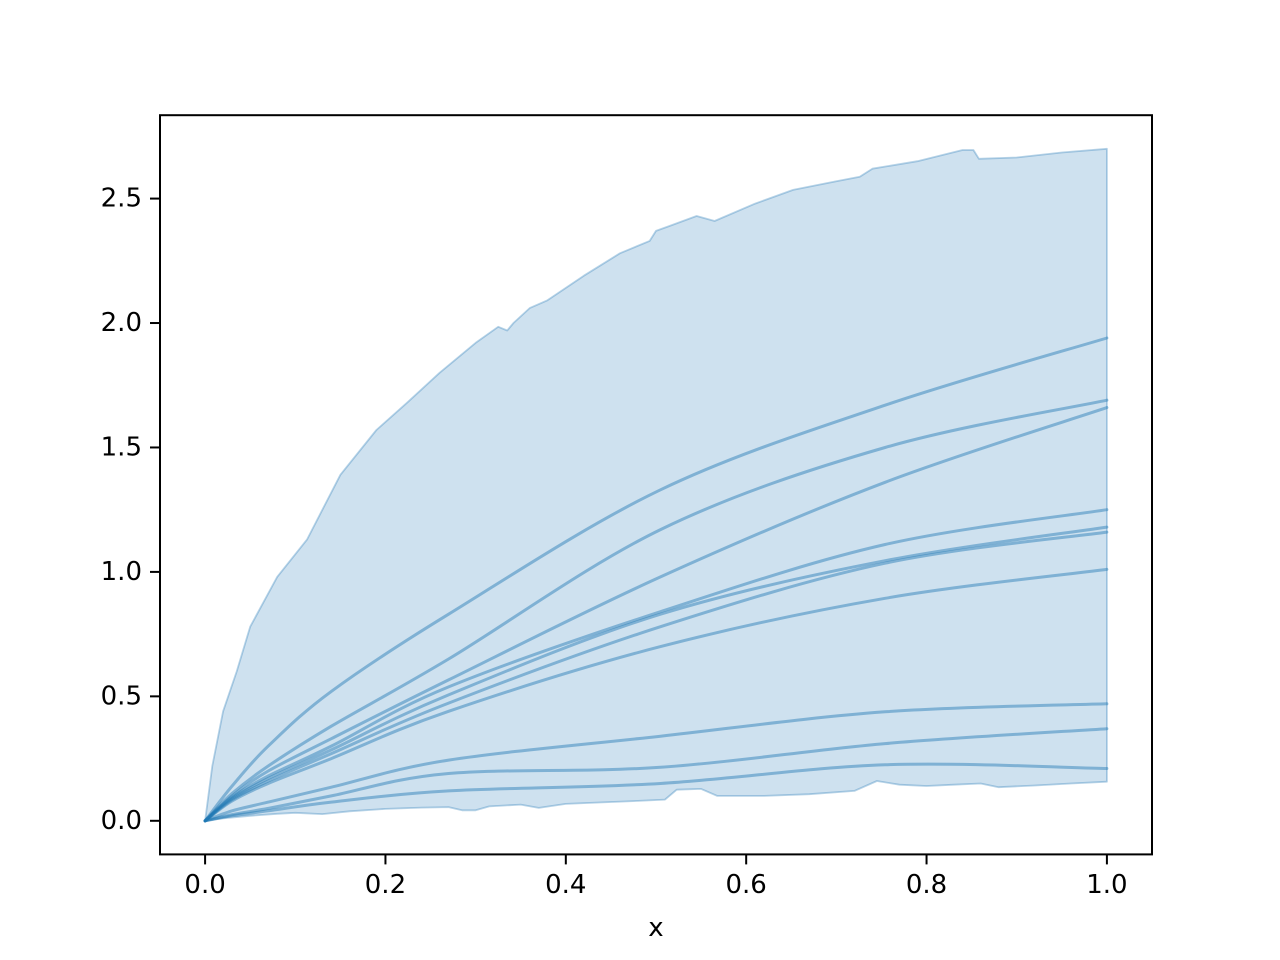 This screenshot has height=960, width=1280. What do you see at coordinates (121, 447) in the screenshot?
I see `y-tick-label: 1.5` at bounding box center [121, 447].